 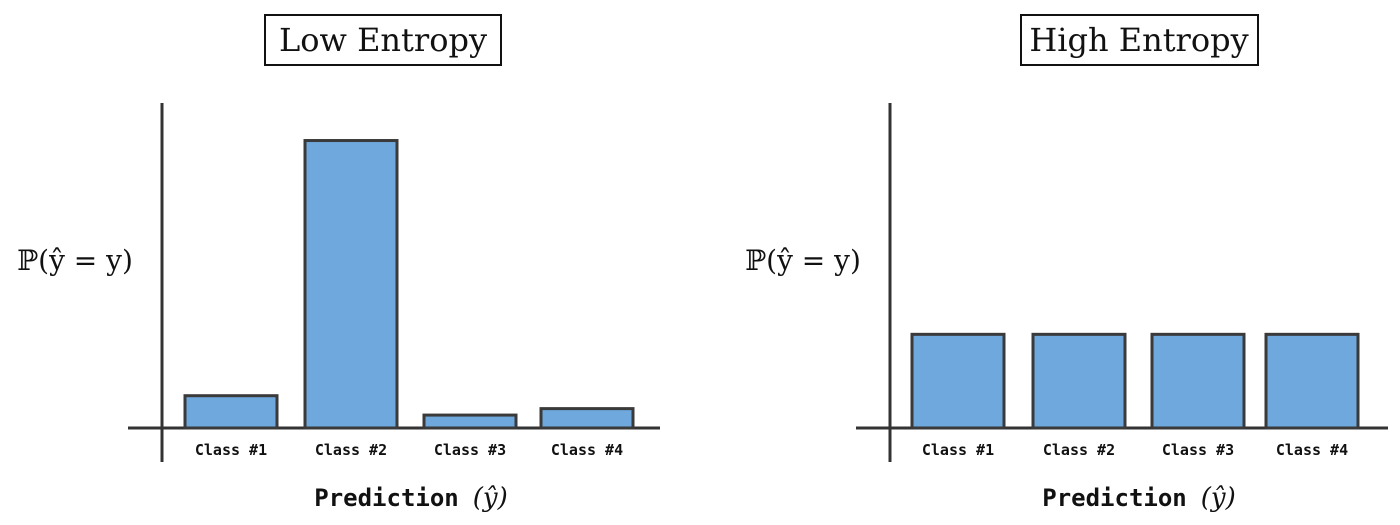 I want to click on y-axis-label-high-entropy: ℙ(ŷ = y), so click(x=803, y=260).